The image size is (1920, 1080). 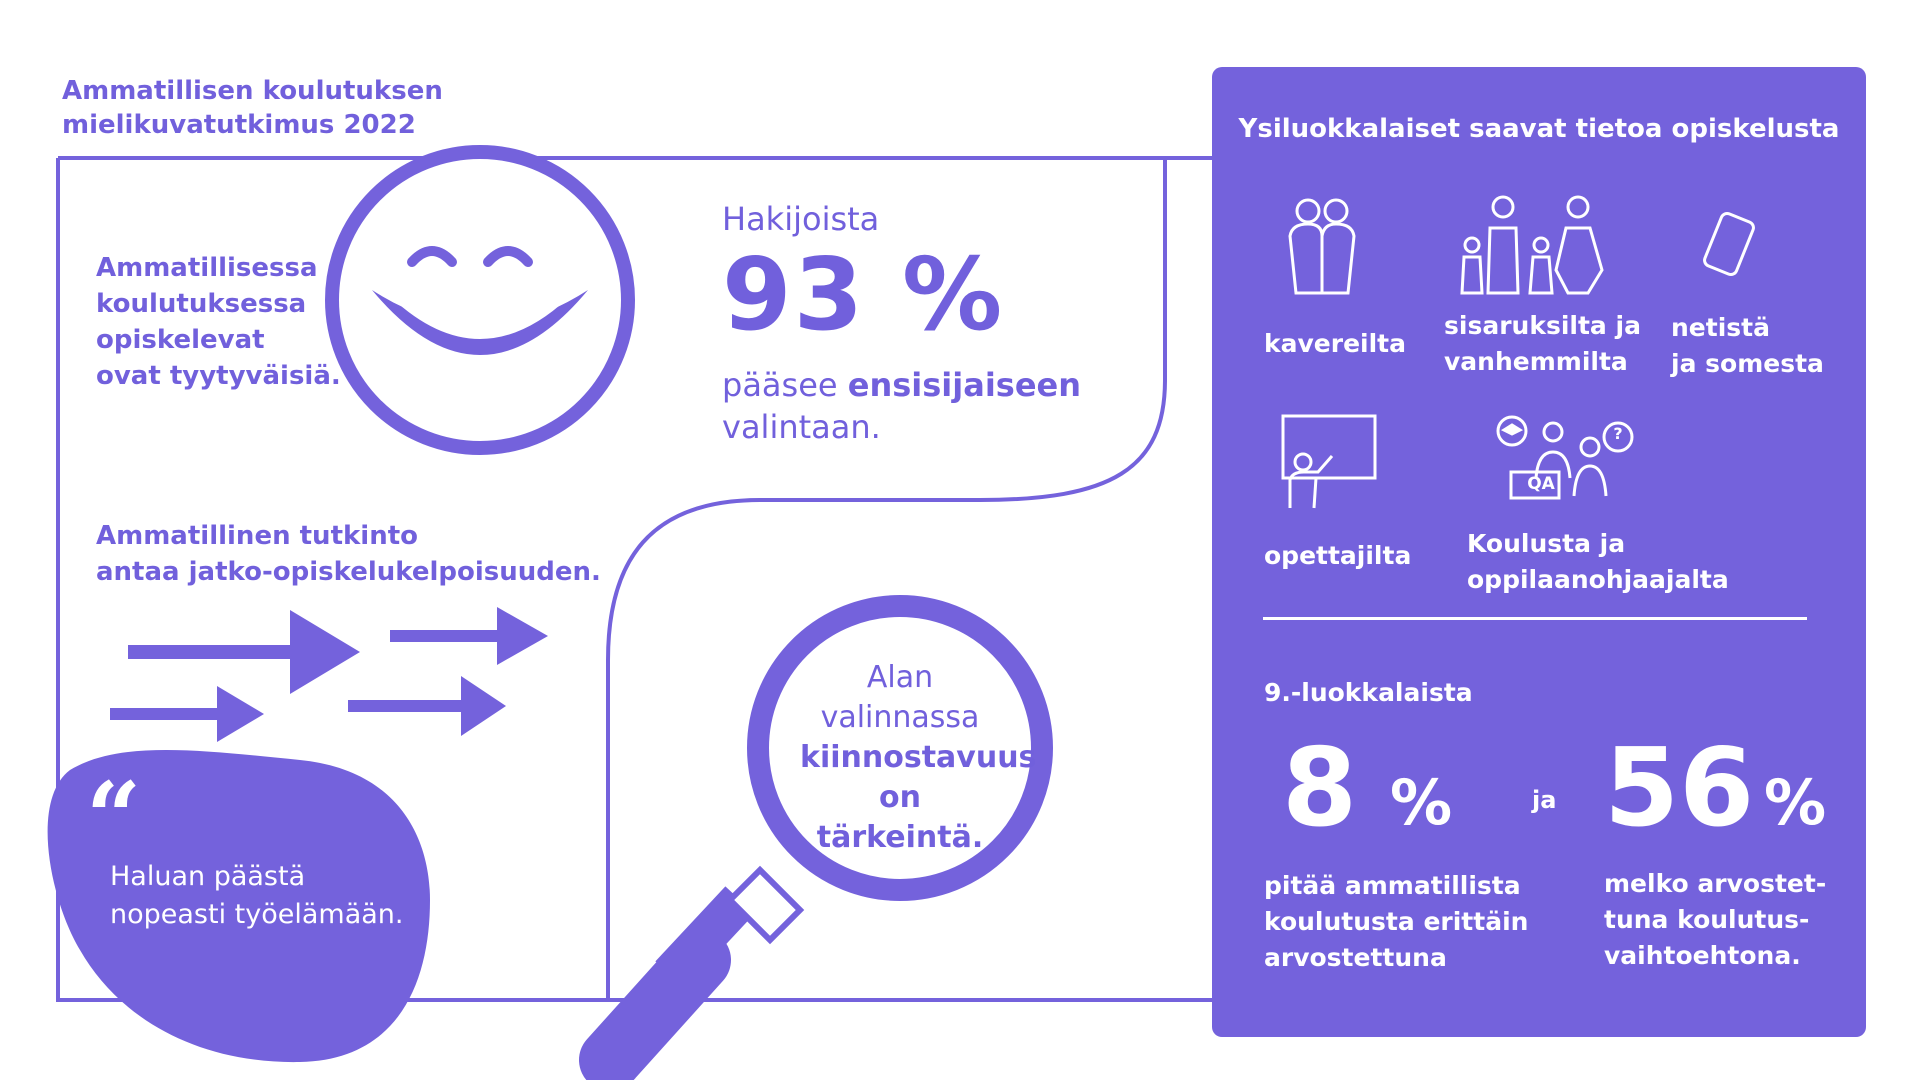 I want to click on question-mark-icon: ?, so click(x=1618, y=433).